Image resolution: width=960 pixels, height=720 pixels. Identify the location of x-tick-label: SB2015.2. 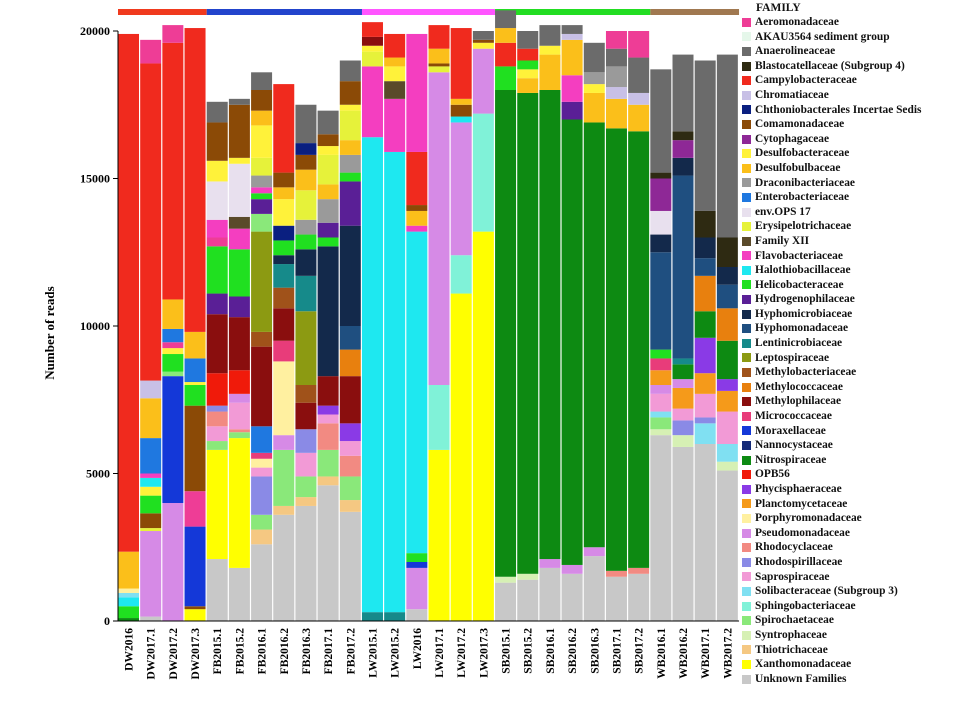
(529, 651).